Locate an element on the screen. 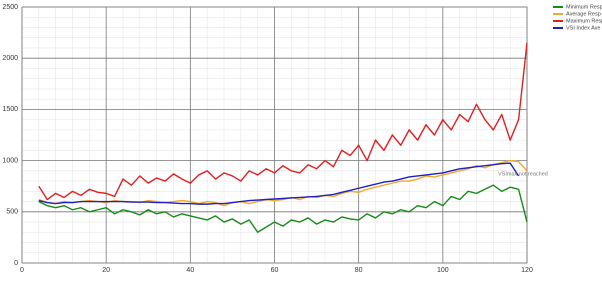 This screenshot has height=283, width=602. y-tick-label: 1000 is located at coordinates (10, 160).